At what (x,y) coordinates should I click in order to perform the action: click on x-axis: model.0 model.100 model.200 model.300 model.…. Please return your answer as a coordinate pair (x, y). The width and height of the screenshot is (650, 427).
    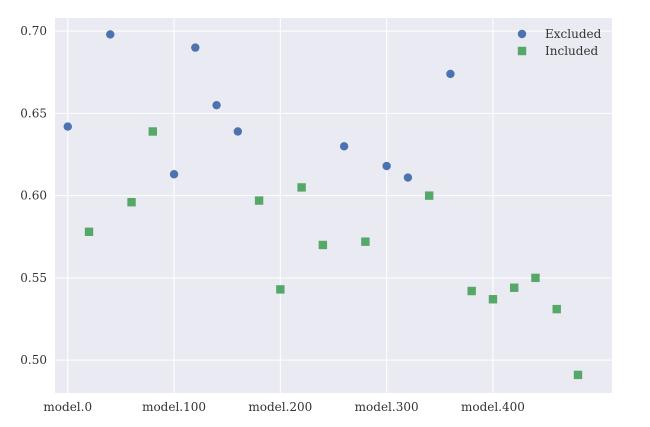
    Looking at the image, I should click on (284, 407).